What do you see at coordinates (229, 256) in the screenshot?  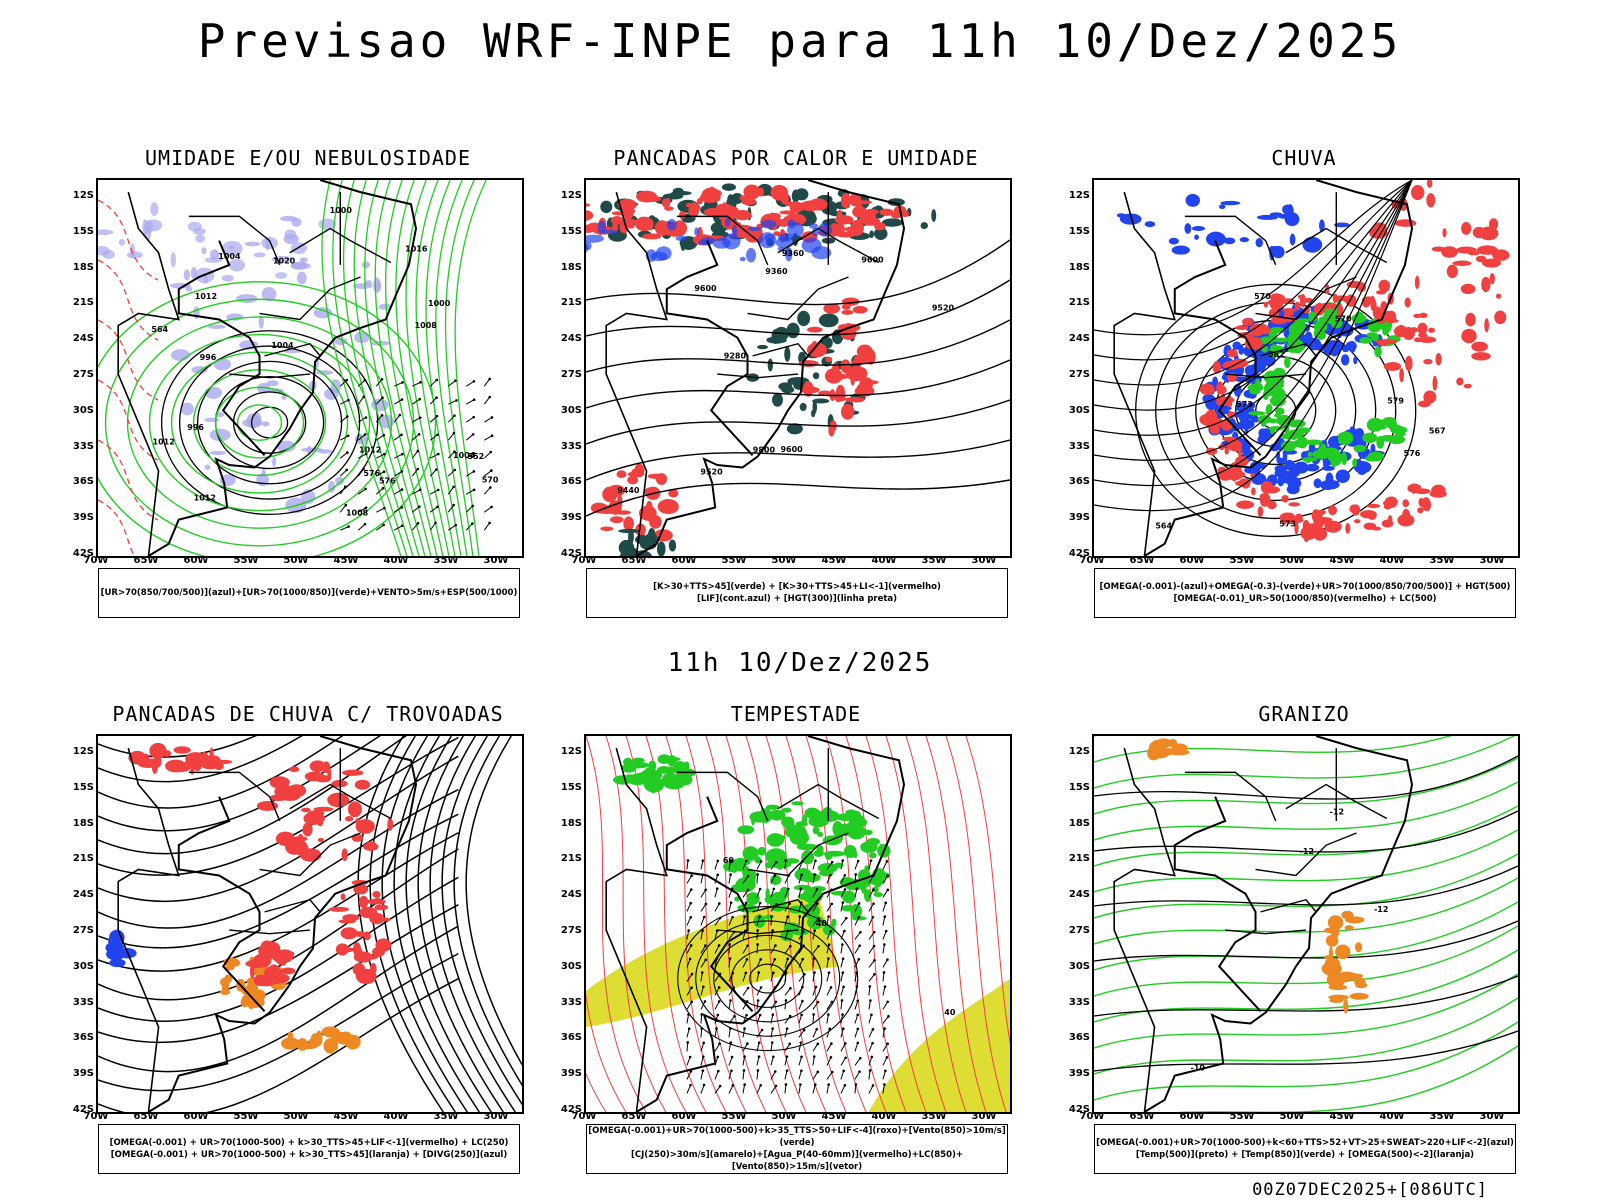 I see `contour-label: 1004` at bounding box center [229, 256].